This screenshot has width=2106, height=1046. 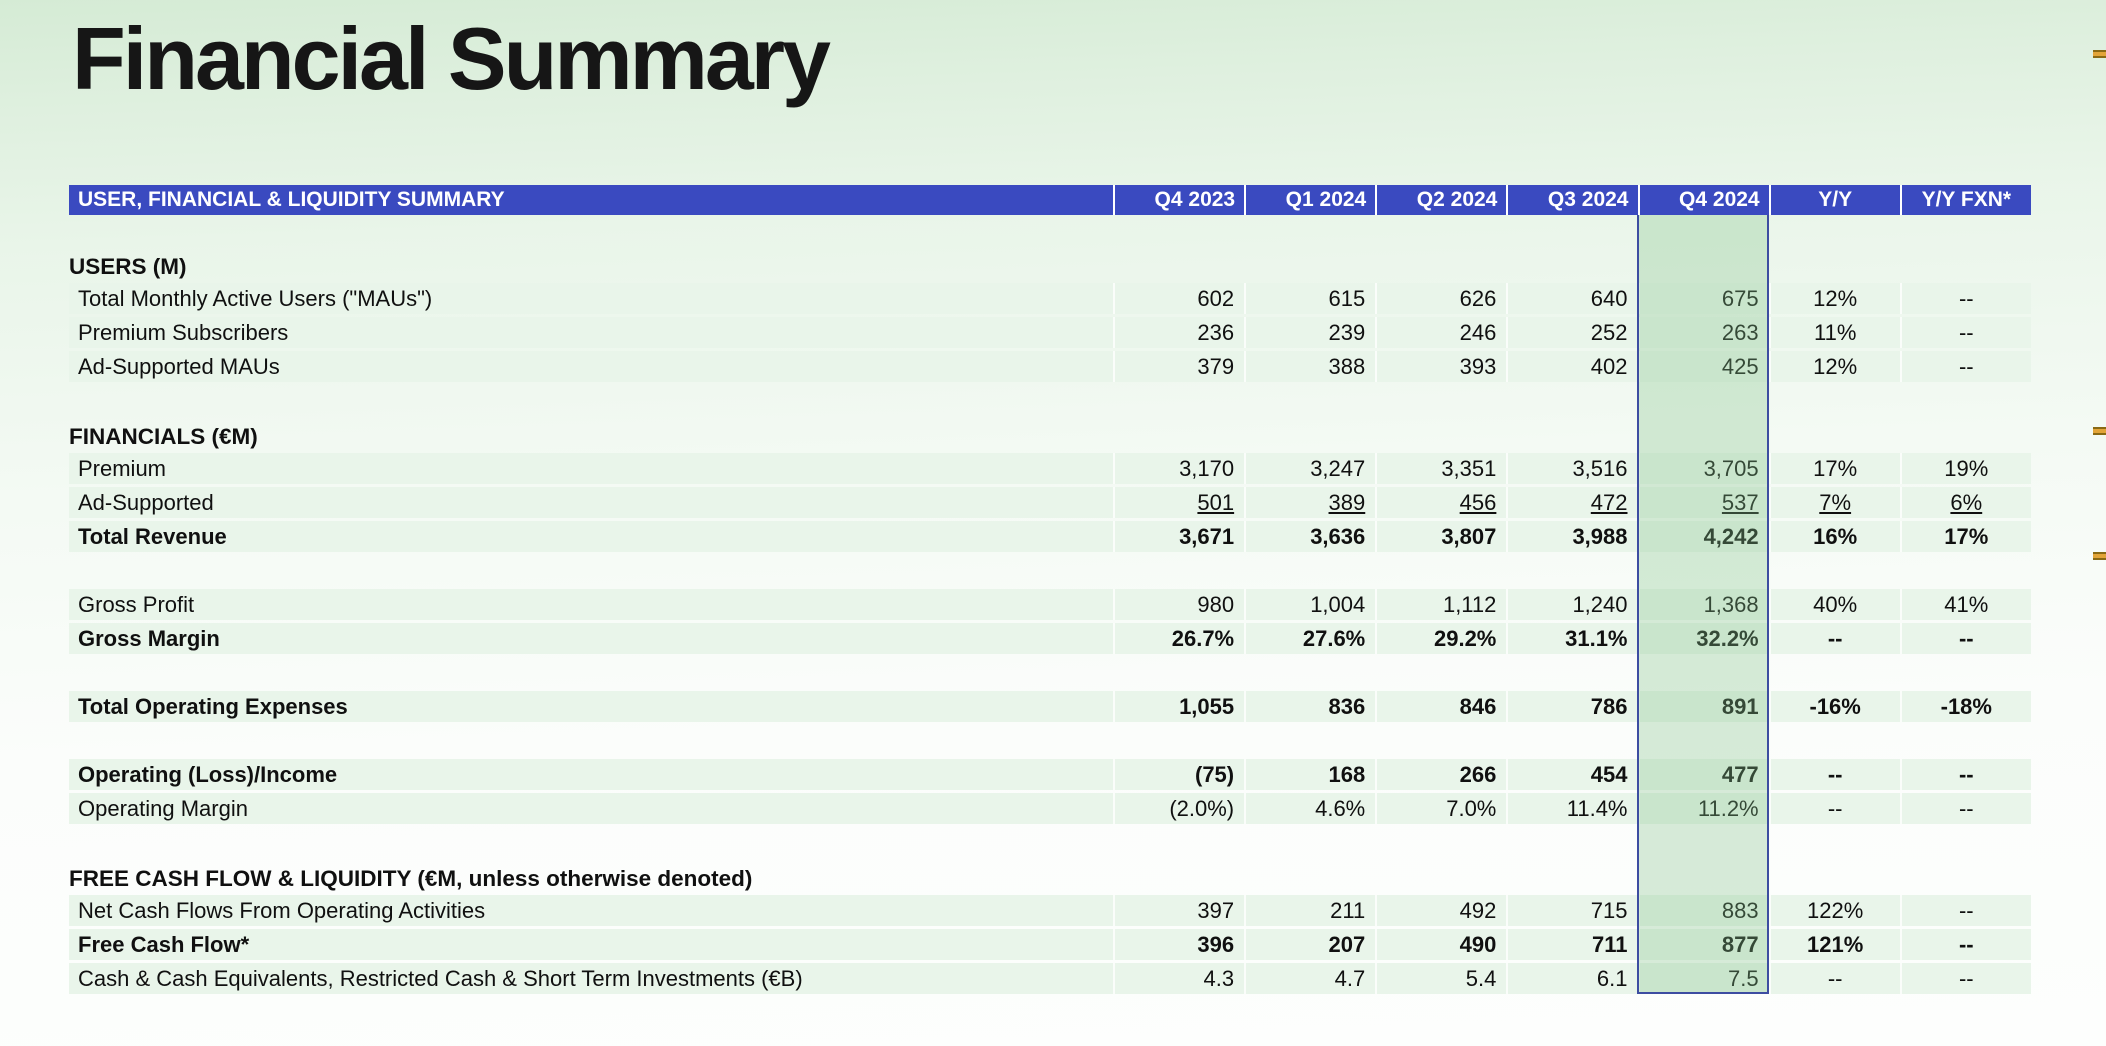 I want to click on value-cell: 537, so click(x=1703, y=502).